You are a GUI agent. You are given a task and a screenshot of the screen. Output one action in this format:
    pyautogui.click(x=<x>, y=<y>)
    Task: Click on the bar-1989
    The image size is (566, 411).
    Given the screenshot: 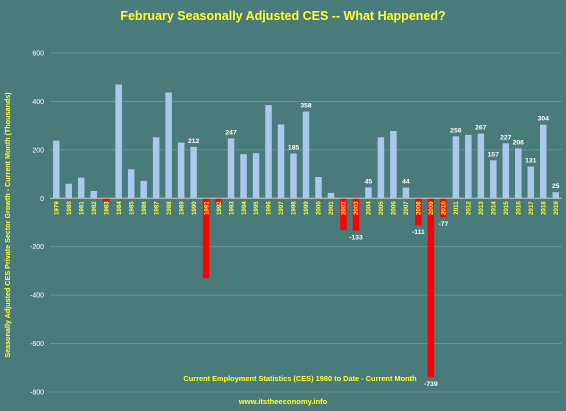 What is the action you would take?
    pyautogui.click(x=181, y=170)
    